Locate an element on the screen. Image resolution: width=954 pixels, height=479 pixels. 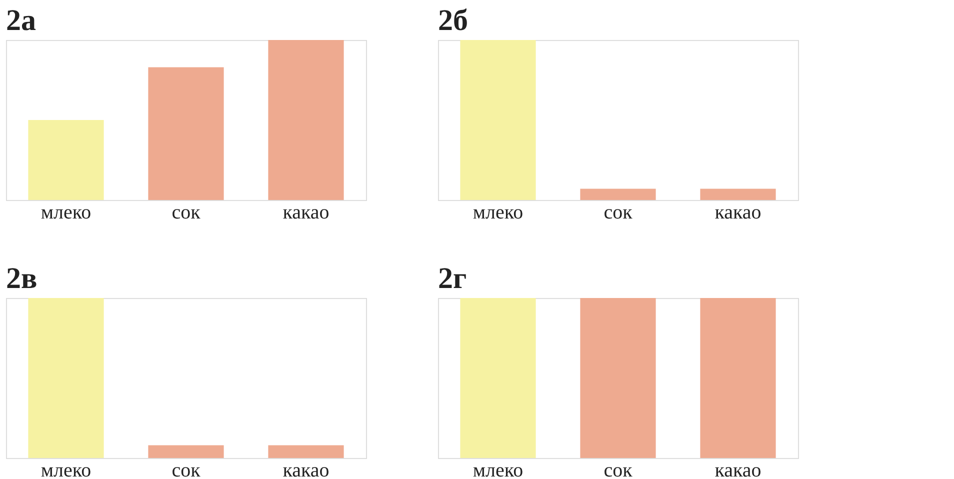
chart-title: 2а is located at coordinates (21, 20).